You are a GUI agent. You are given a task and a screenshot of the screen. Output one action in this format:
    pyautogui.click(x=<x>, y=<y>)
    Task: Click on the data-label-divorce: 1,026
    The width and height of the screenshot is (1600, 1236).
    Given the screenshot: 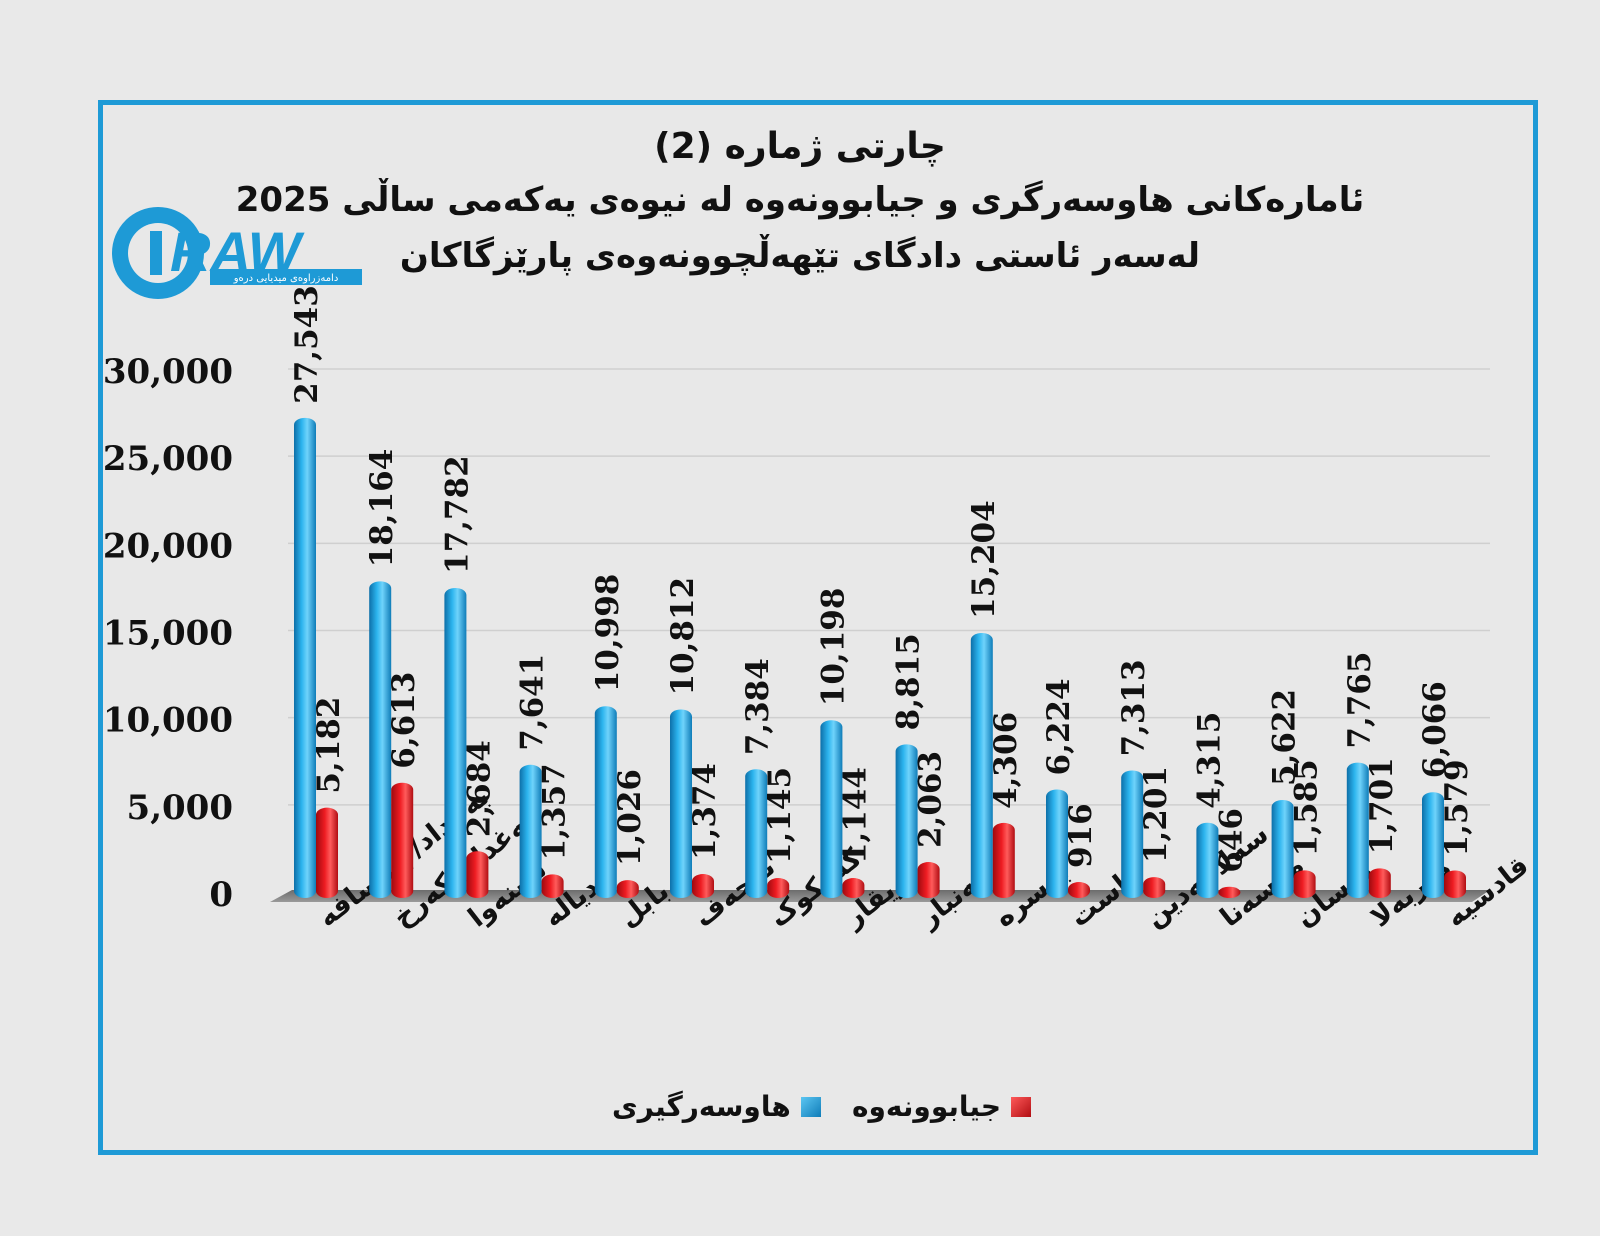 What is the action you would take?
    pyautogui.click(x=630, y=817)
    